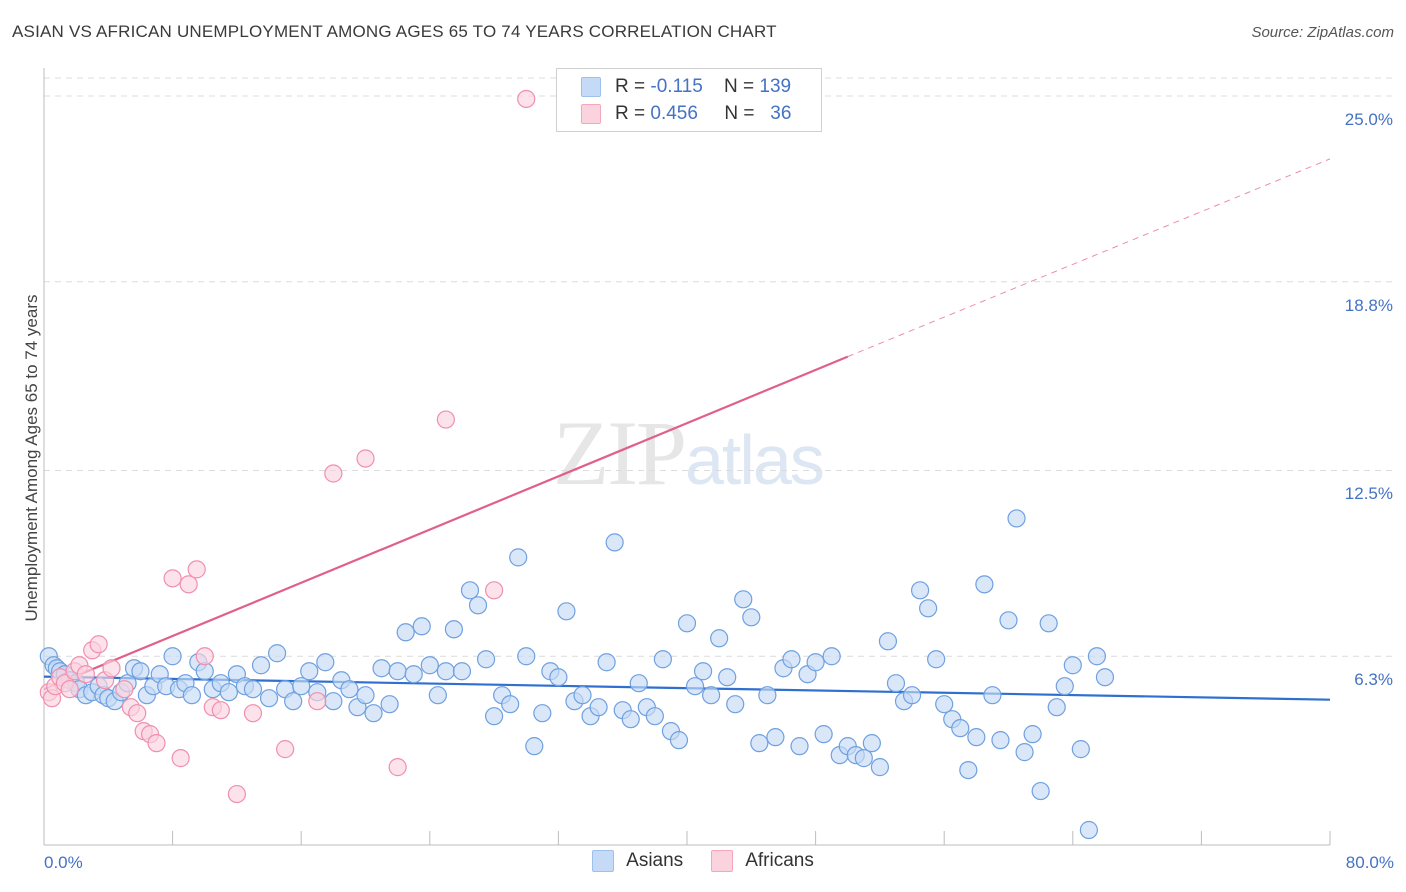  Describe the element at coordinates (689, 100) in the screenshot. I see `legend: R = -0.115 N = 139 R = 0.456 N = 36` at that location.